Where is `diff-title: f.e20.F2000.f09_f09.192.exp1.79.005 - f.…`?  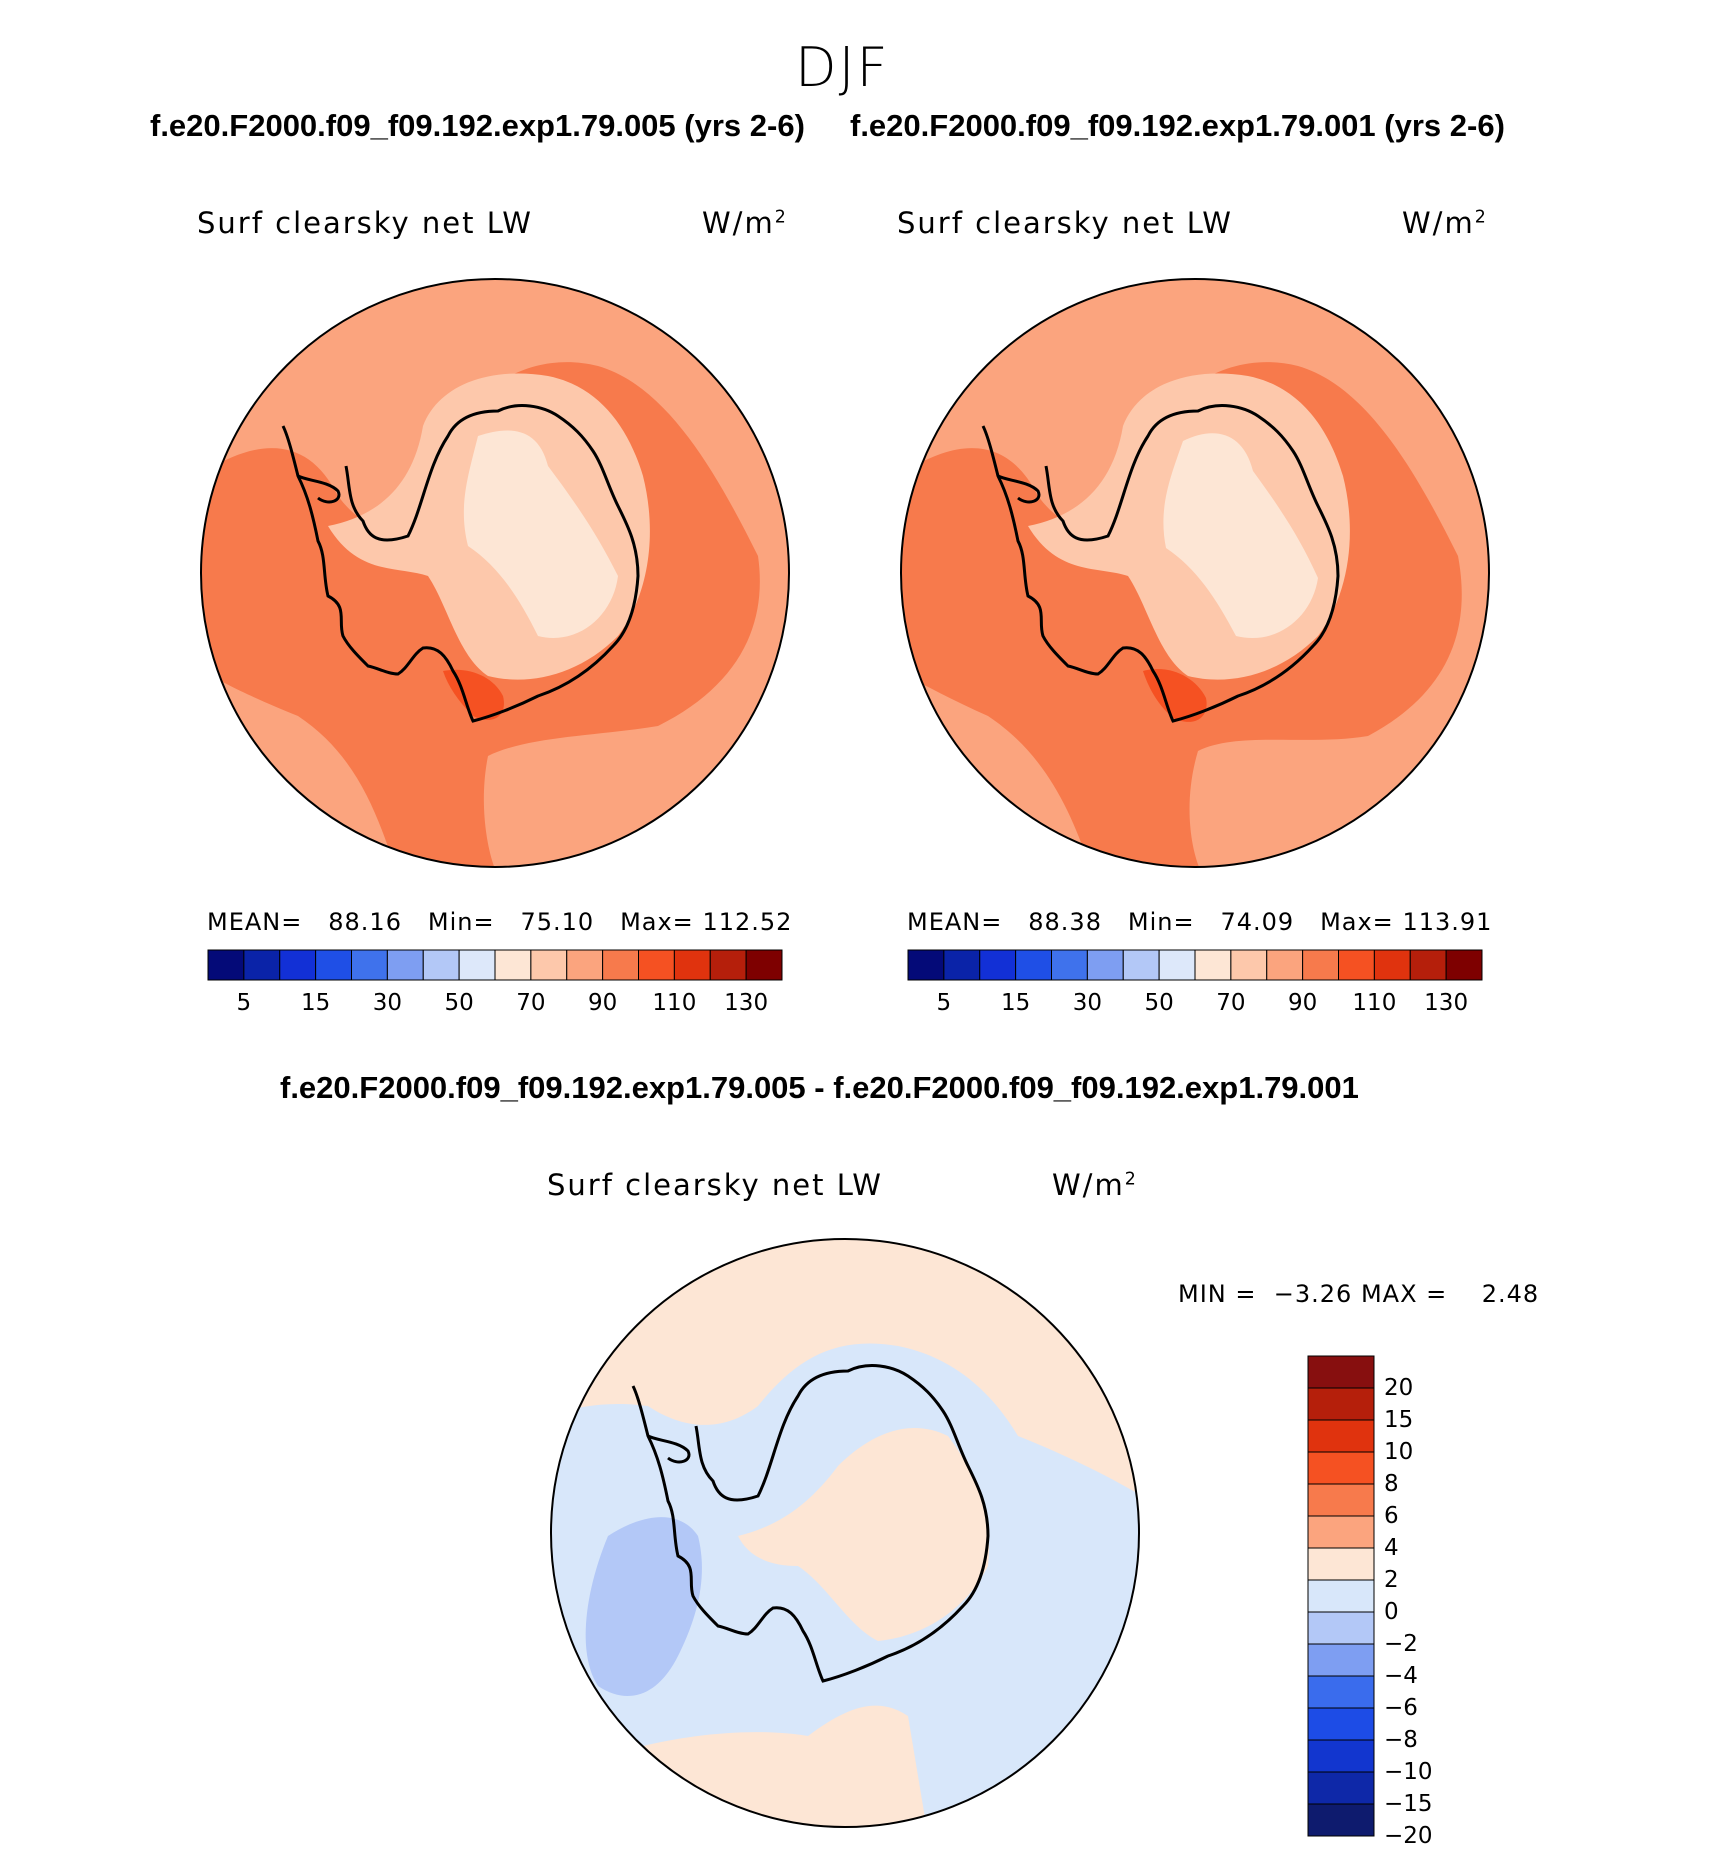 diff-title: f.e20.F2000.f09_f09.192.exp1.79.005 - f.… is located at coordinates (819, 1087).